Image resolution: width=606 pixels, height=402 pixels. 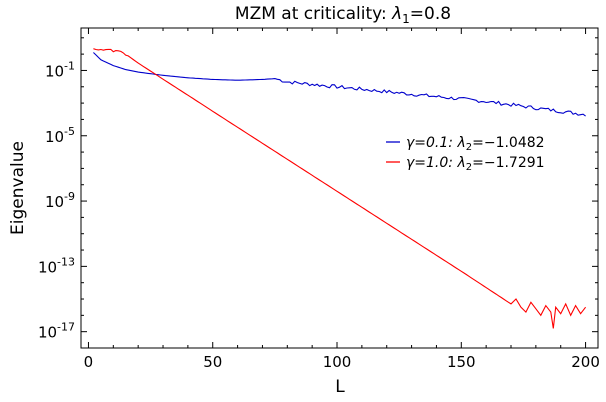 What do you see at coordinates (508, 143) in the screenshot?
I see `legend-0-value: =−1.0482` at bounding box center [508, 143].